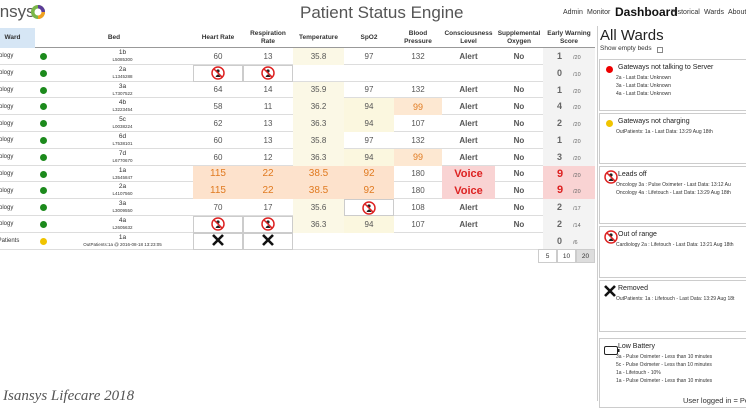  What do you see at coordinates (569, 157) in the screenshot?
I see `ews-cell: 3/20` at bounding box center [569, 157].